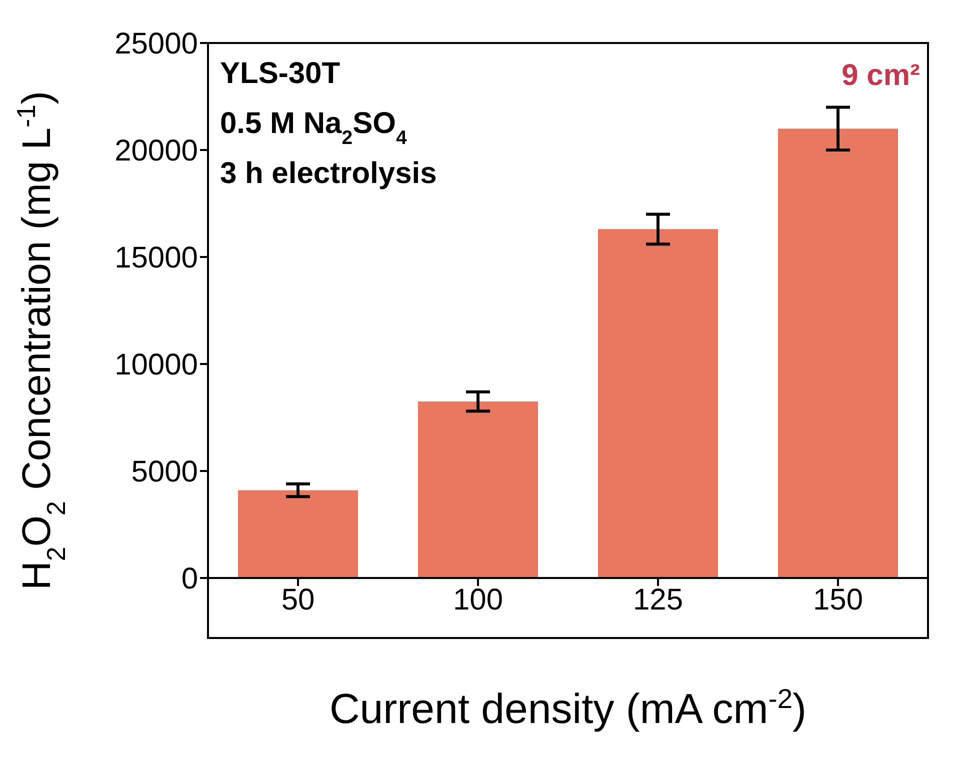 The width and height of the screenshot is (968, 760). I want to click on y-tick-label: 20000, so click(156, 151).